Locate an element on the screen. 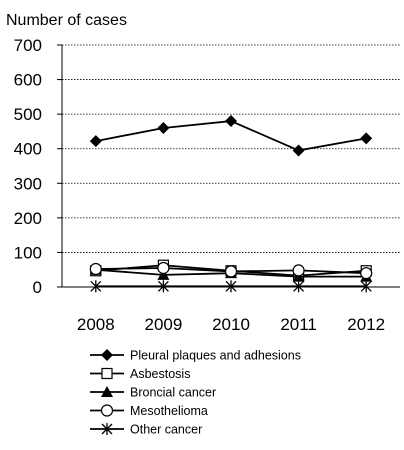 The width and height of the screenshot is (404, 450). legend-entry: Mesothelioma is located at coordinates (149, 411).